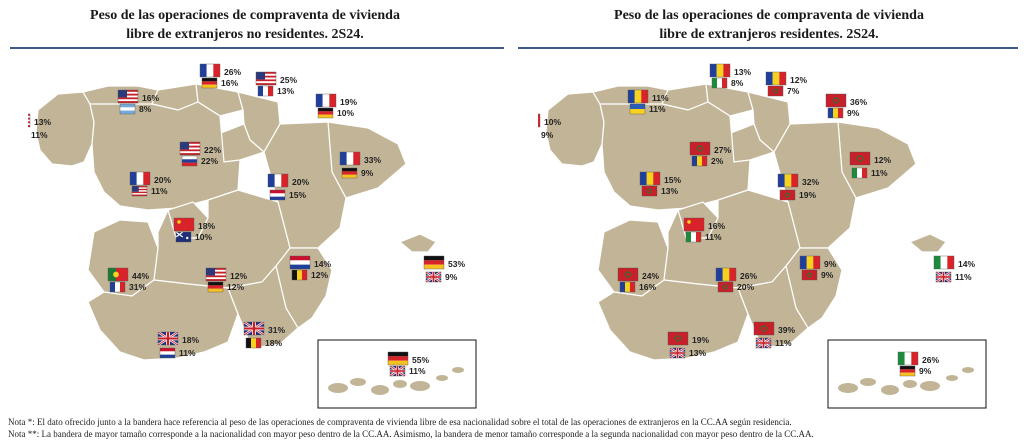 This screenshot has height=447, width=1024. Describe the element at coordinates (189, 161) in the screenshot. I see `flag-russia-icon` at that location.